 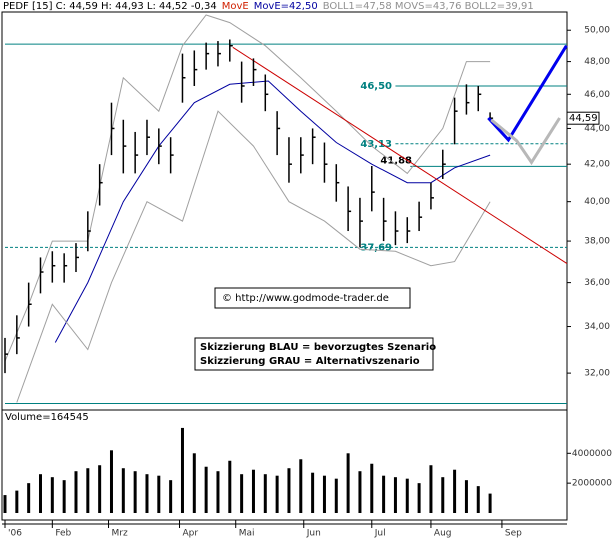 I want to click on copyright: © http://www.godmode-trader.de, so click(x=305, y=298).